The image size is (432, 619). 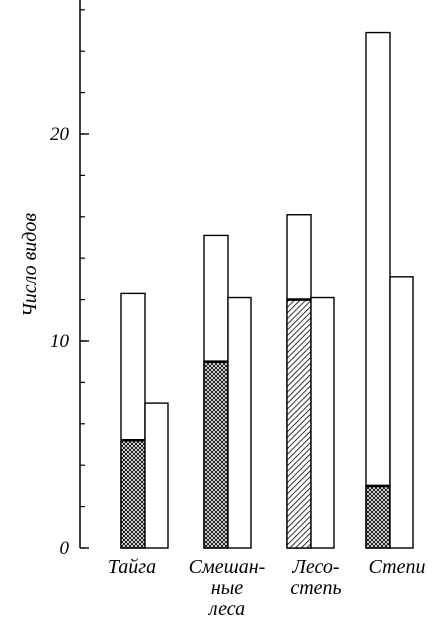 What do you see at coordinates (226, 608) in the screenshot?
I see `category-label: леса` at bounding box center [226, 608].